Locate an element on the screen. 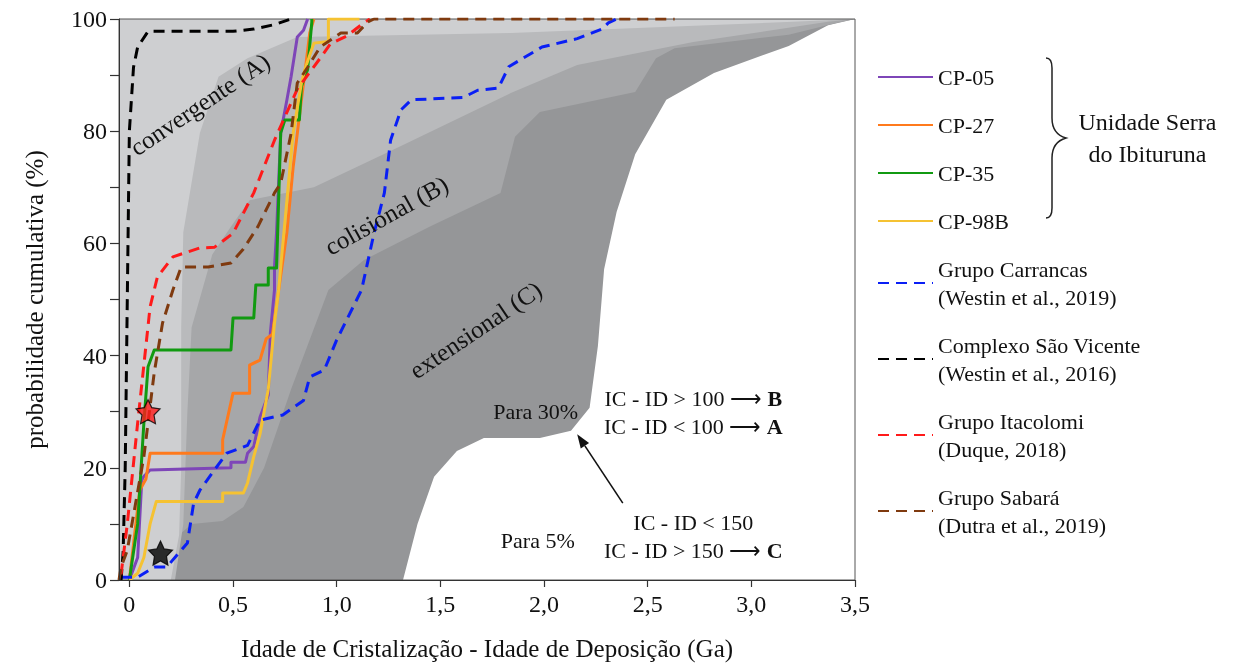 The width and height of the screenshot is (1237, 672). x-tick-label: 1,5 is located at coordinates (440, 604).